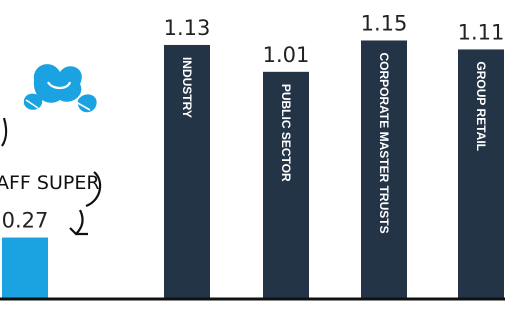 The height and width of the screenshot is (331, 505). I want to click on bar-highlight, so click(25, 267).